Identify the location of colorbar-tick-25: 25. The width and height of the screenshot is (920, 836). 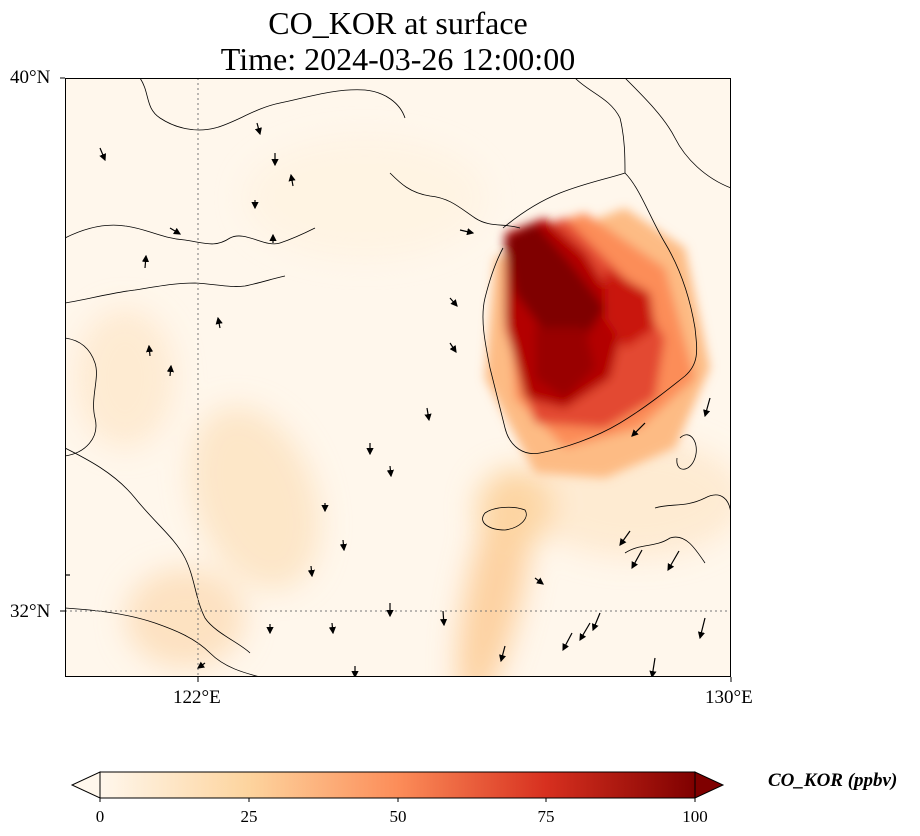
(249, 816).